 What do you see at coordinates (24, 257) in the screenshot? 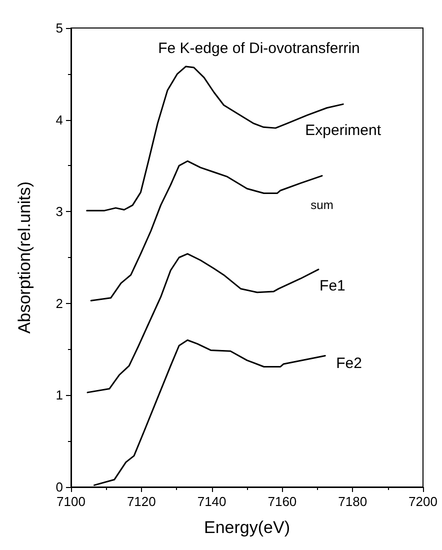
I see `y-axis-title: Absorption(rel.units)` at bounding box center [24, 257].